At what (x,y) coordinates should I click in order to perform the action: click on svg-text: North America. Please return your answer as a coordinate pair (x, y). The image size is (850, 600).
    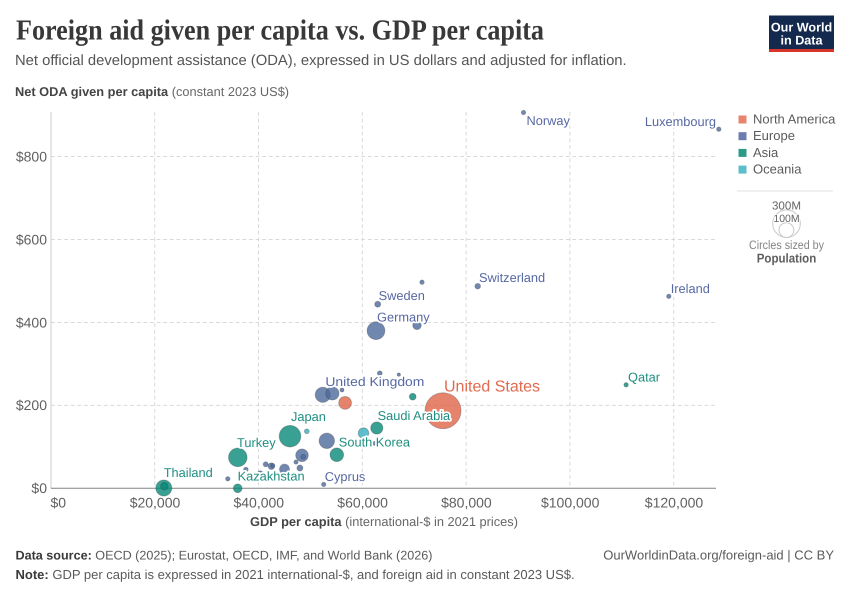
    Looking at the image, I should click on (794, 119).